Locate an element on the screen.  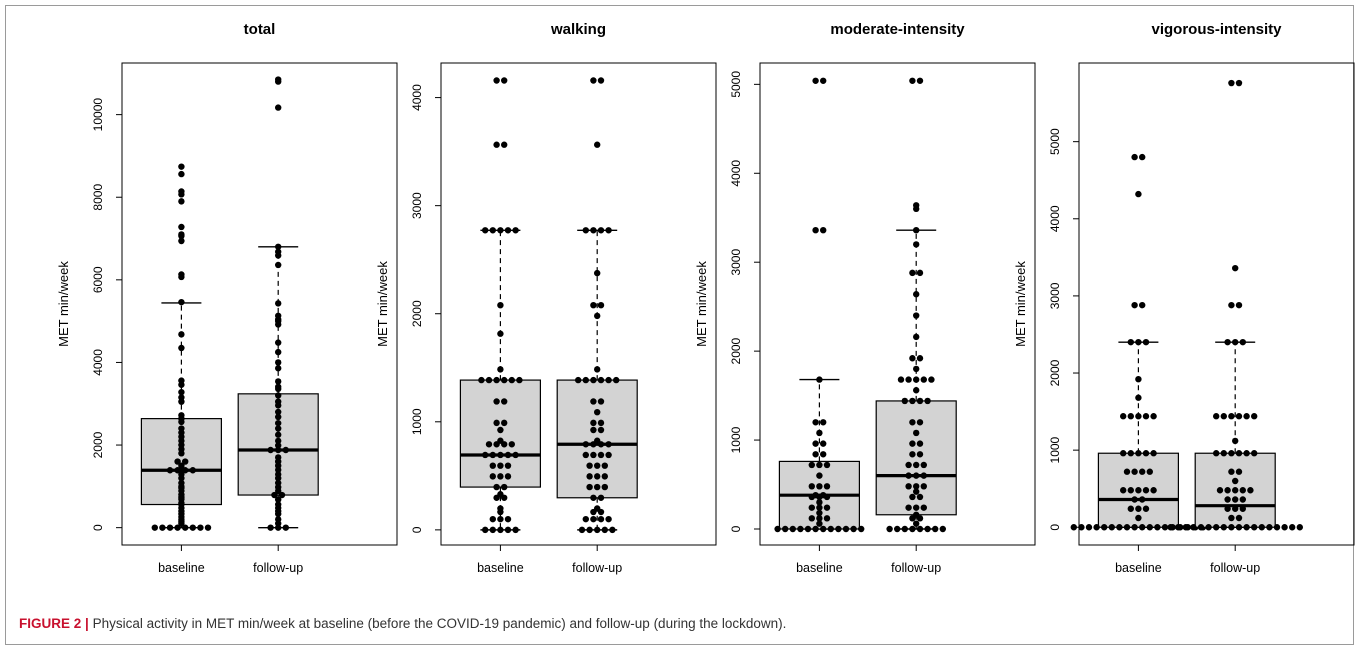
y-tick-label: 1000 is located at coordinates (1055, 449).